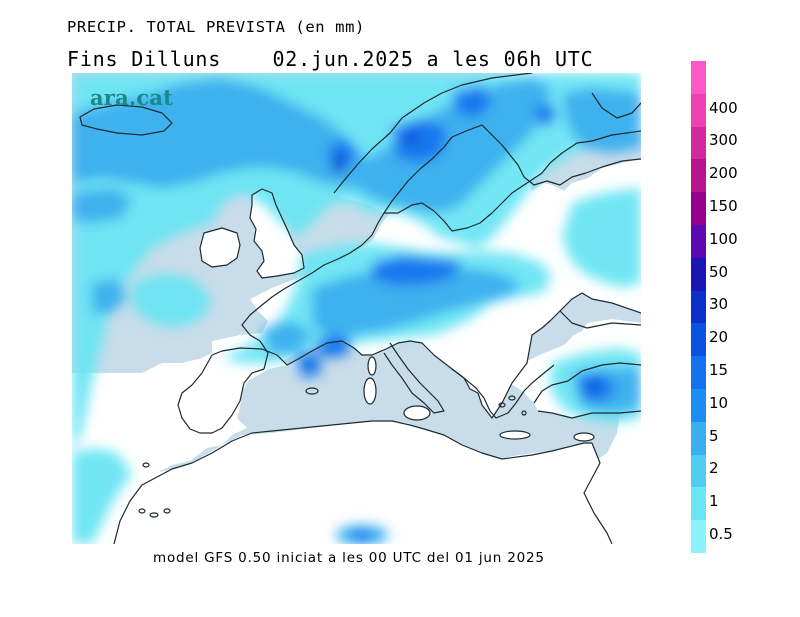 The height and width of the screenshot is (617, 800). Describe the element at coordinates (723, 173) in the screenshot. I see `colorbar-label: 200` at that location.